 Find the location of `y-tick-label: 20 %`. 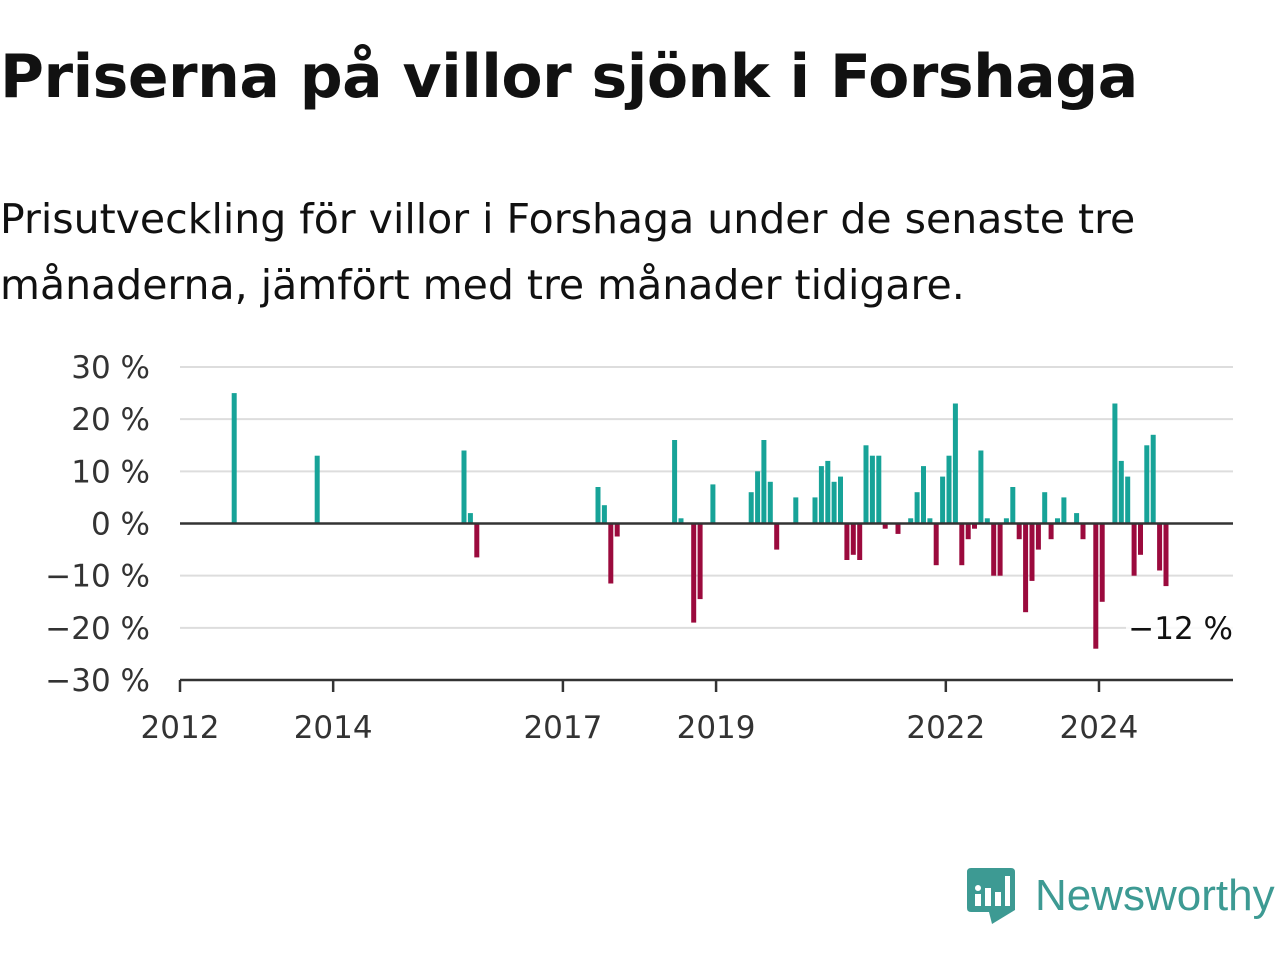

y-tick-label: 20 % is located at coordinates (110, 420).